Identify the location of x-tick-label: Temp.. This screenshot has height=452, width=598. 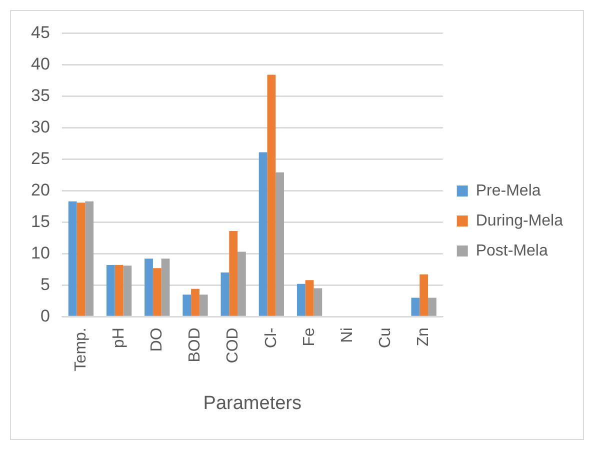
(81, 350).